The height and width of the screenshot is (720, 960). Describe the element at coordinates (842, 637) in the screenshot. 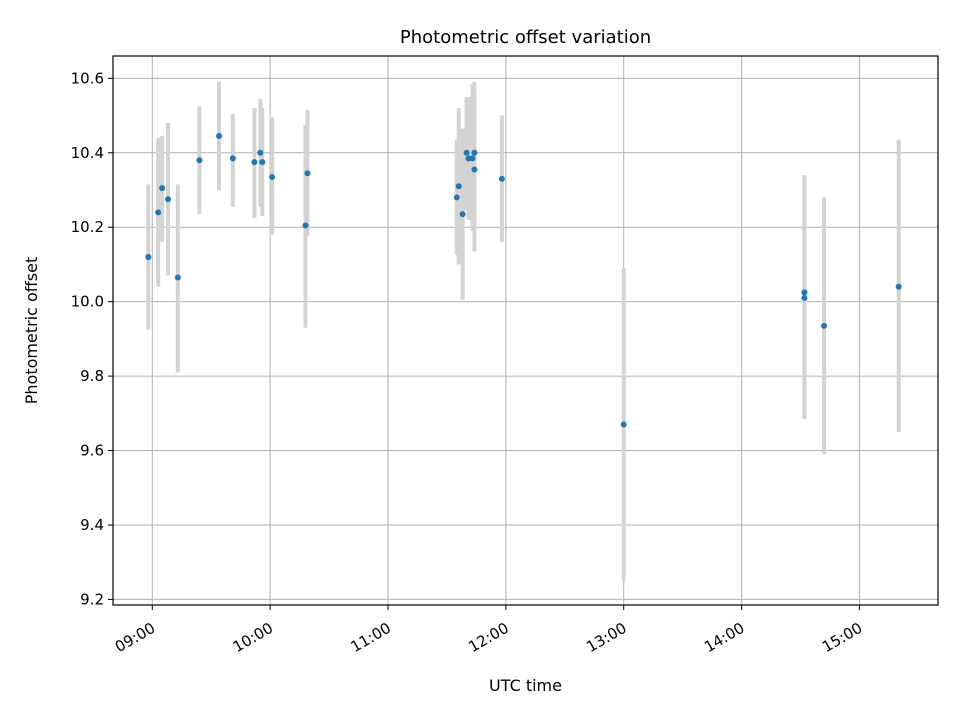

I see `x-tick-label: 15:00` at that location.